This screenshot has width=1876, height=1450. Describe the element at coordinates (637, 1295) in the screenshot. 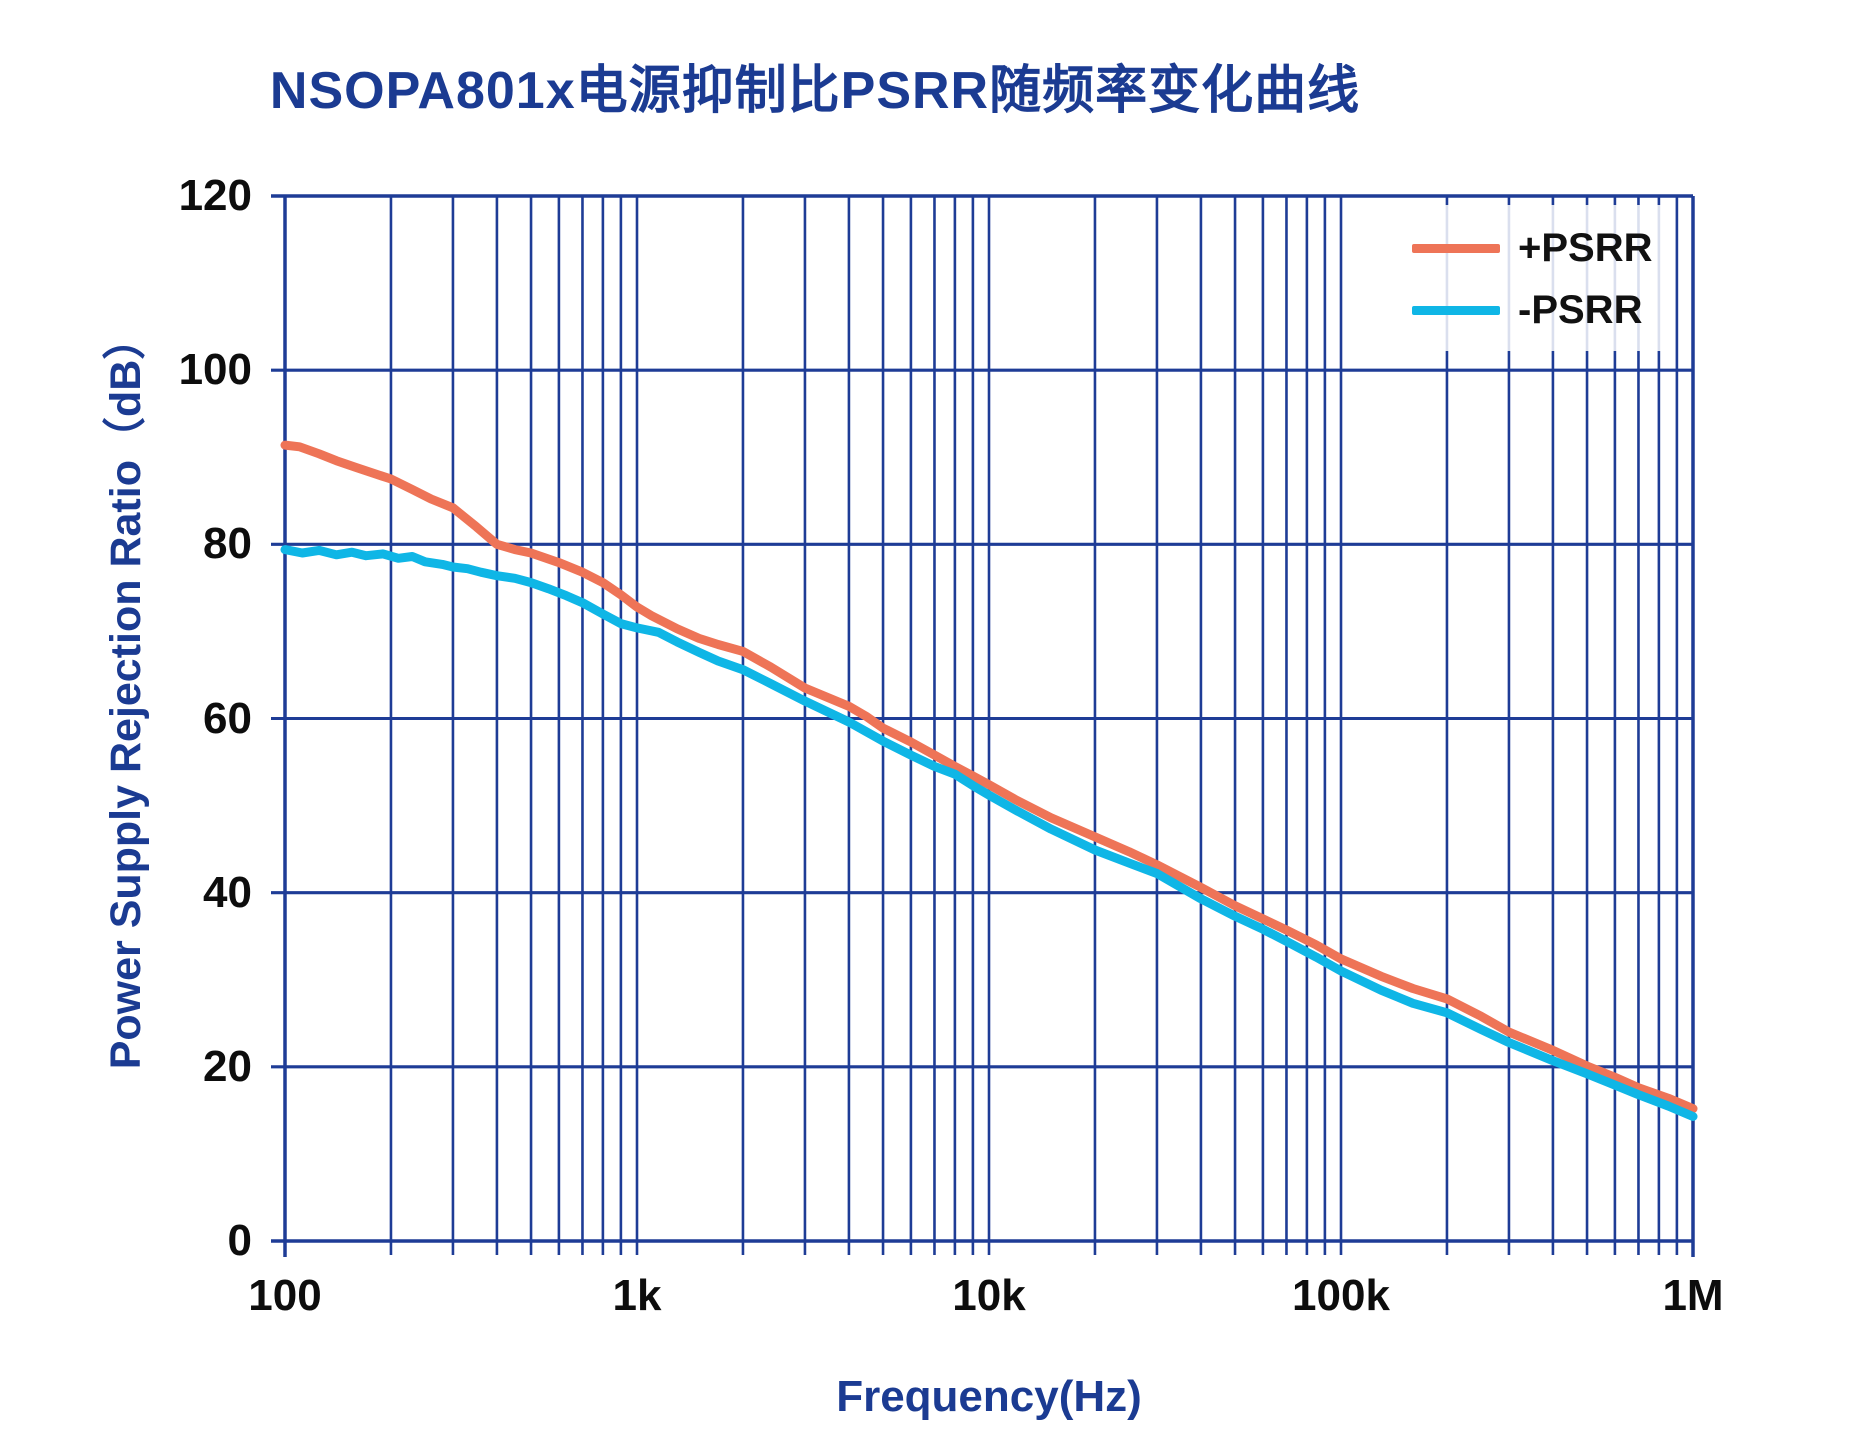

I see `x-tick-label: 1k` at that location.